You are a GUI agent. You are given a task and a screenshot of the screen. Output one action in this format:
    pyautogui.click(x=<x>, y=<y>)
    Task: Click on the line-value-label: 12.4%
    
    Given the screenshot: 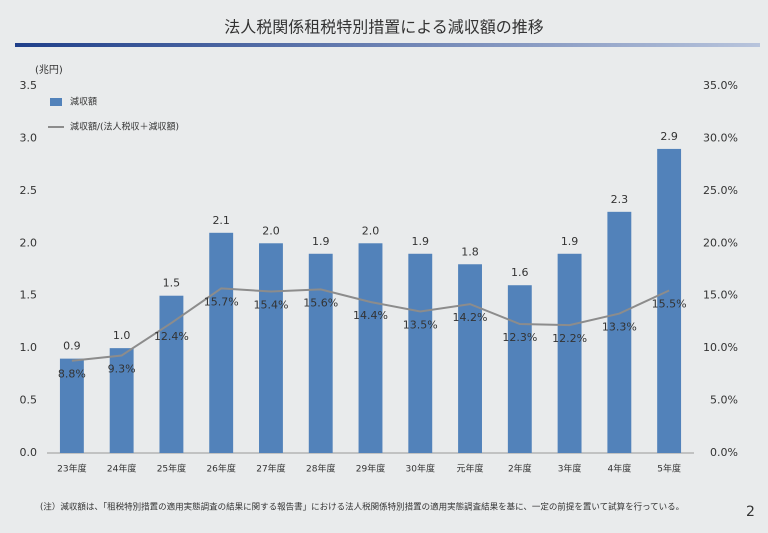 What is the action you would take?
    pyautogui.click(x=171, y=336)
    